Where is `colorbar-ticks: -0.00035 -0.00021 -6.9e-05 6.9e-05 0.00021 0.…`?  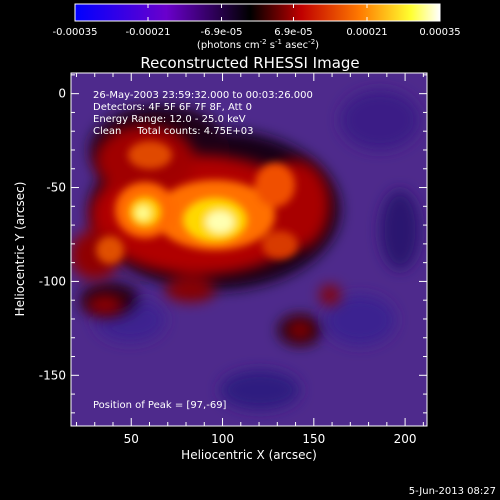 colorbar-ticks: -0.00035 -0.00021 -6.9e-05 6.9e-05 0.00021 0.… is located at coordinates (257, 21).